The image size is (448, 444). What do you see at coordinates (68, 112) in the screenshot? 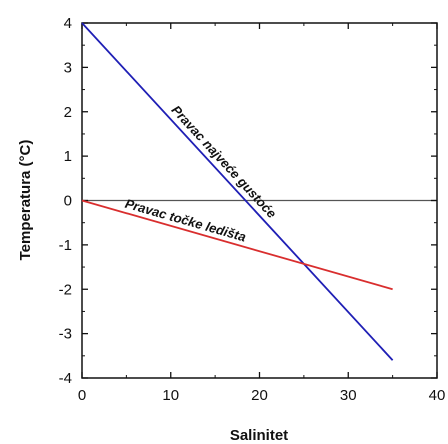
I see `y-tick-label: 2` at bounding box center [68, 112].